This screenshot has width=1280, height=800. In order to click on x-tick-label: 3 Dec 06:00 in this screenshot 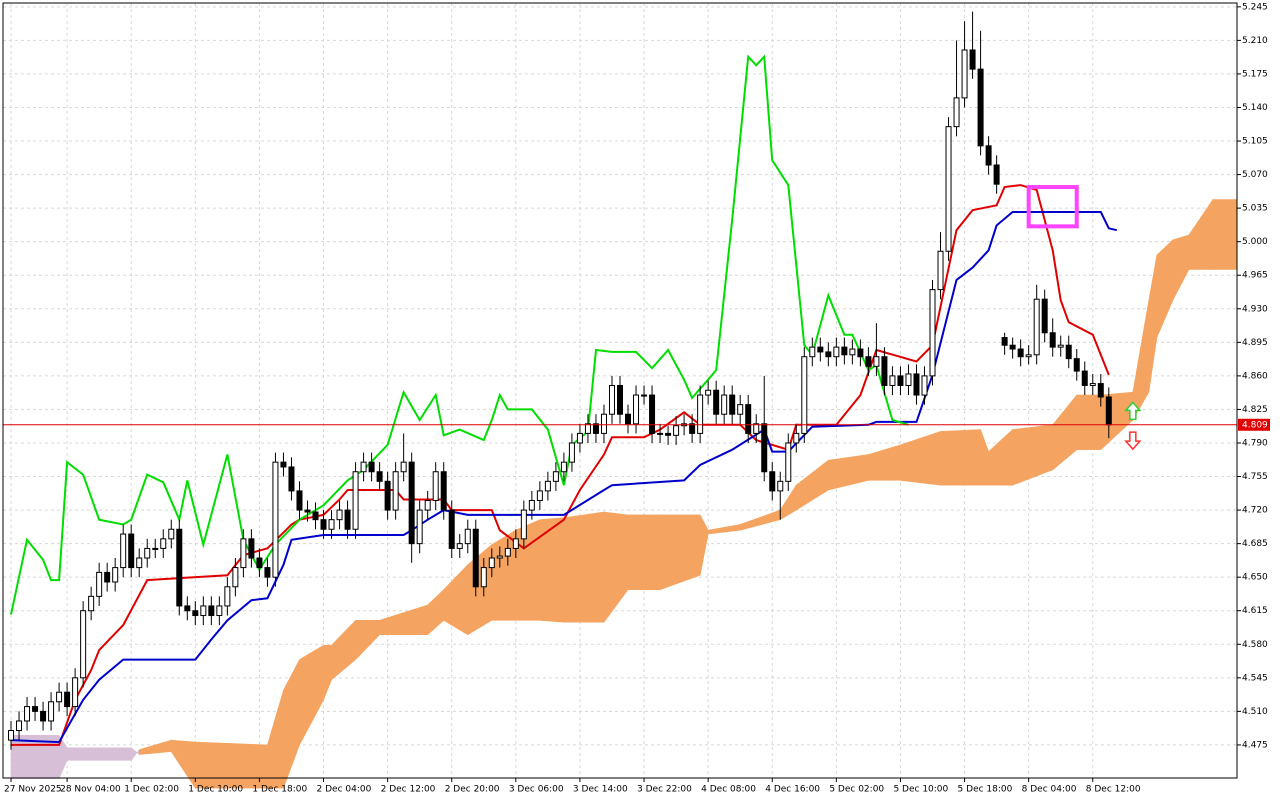, I will do `click(536, 790)`.